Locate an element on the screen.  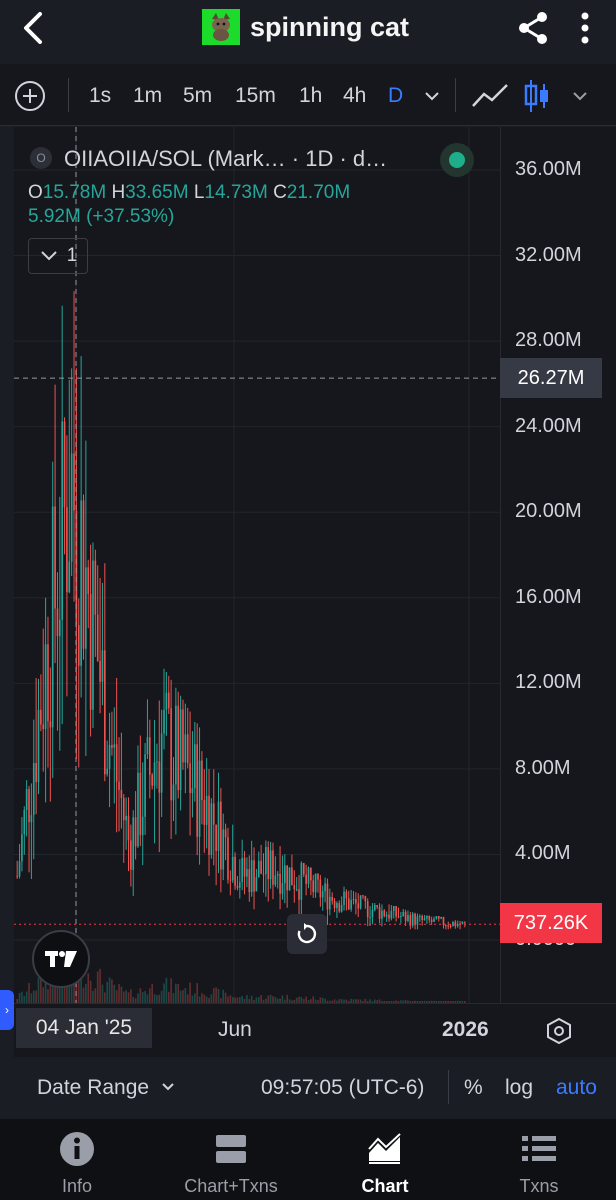
reset-chart-button is located at coordinates (307, 934).